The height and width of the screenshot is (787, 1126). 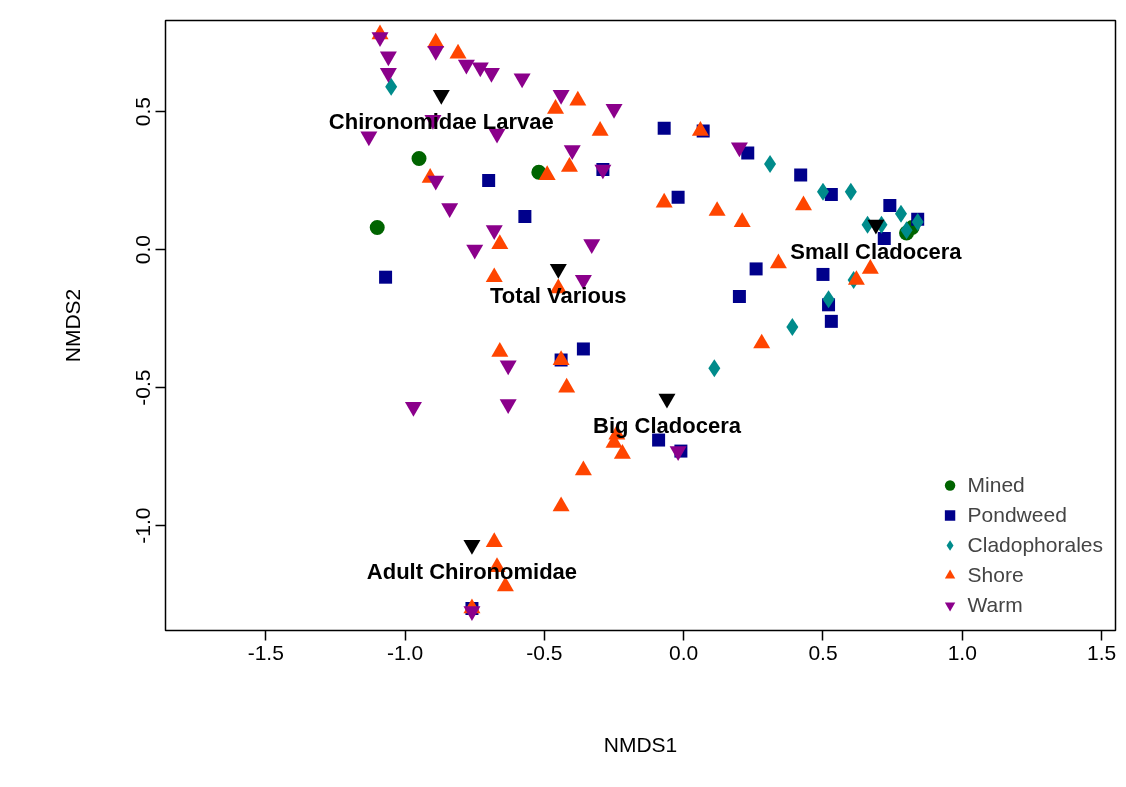 I want to click on x-tick-label: -1.5, so click(x=265, y=652).